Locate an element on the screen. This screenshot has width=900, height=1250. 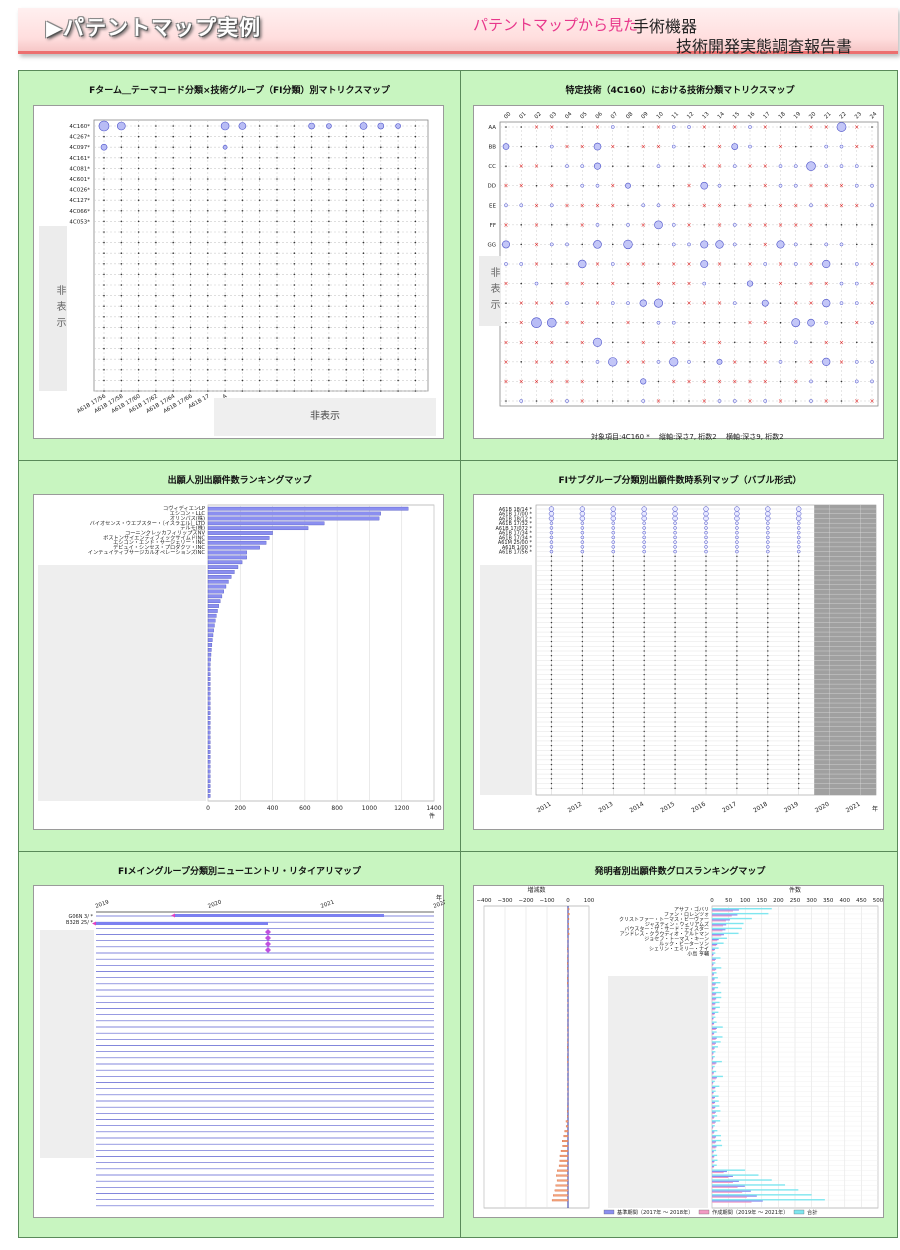
row-label: B32B 25/ * is located at coordinates (79, 923).